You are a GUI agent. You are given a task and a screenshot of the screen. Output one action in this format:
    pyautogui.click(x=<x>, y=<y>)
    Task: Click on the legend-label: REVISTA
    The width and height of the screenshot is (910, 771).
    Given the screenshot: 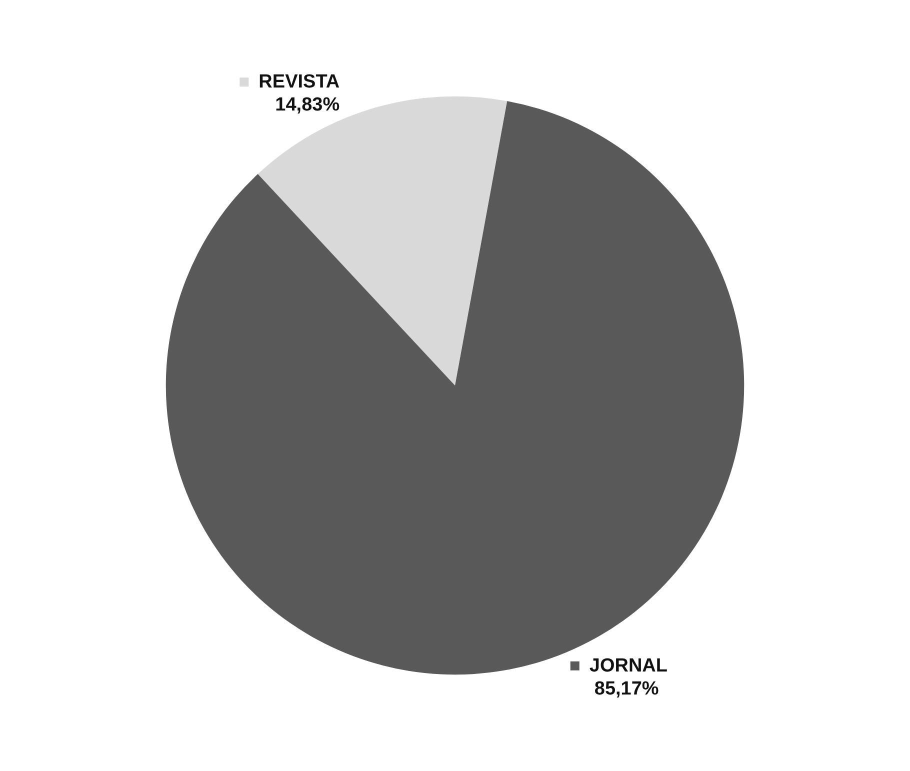 What is the action you would take?
    pyautogui.click(x=299, y=82)
    